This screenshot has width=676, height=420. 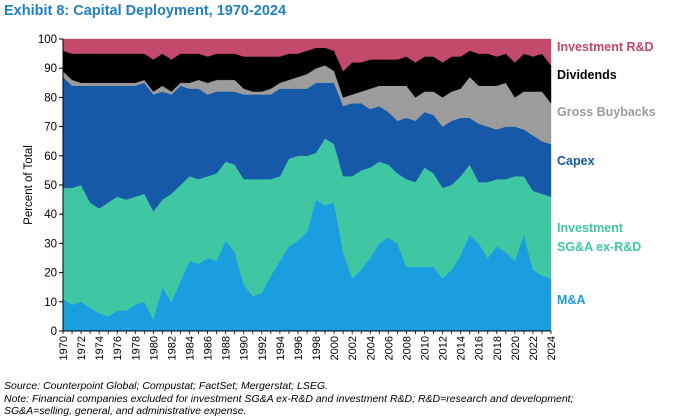 I want to click on y-tick-label: 50, so click(x=50, y=186).